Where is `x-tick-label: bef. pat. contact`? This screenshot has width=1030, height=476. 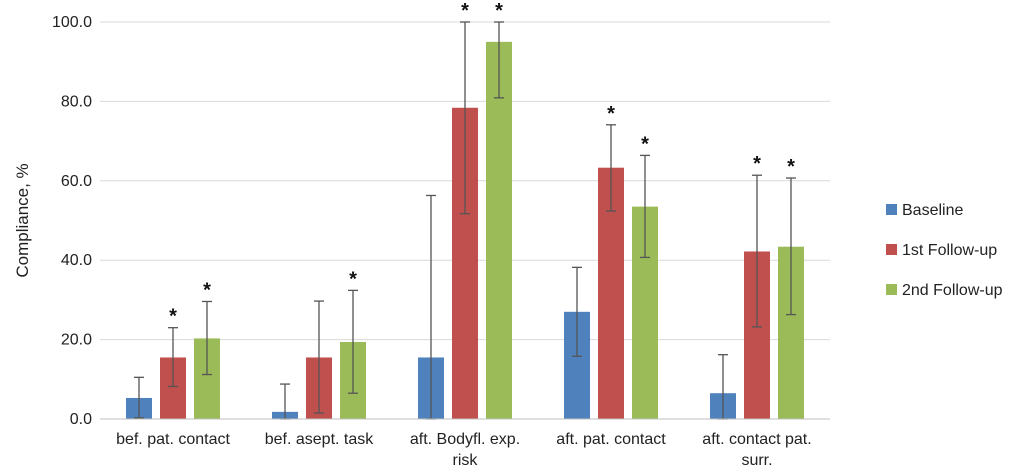 x-tick-label: bef. pat. contact is located at coordinates (173, 439).